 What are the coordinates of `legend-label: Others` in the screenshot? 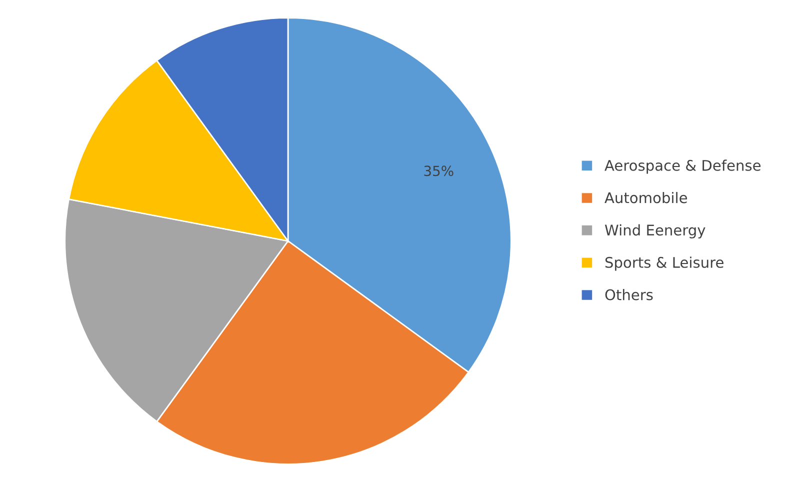 It's located at (629, 294).